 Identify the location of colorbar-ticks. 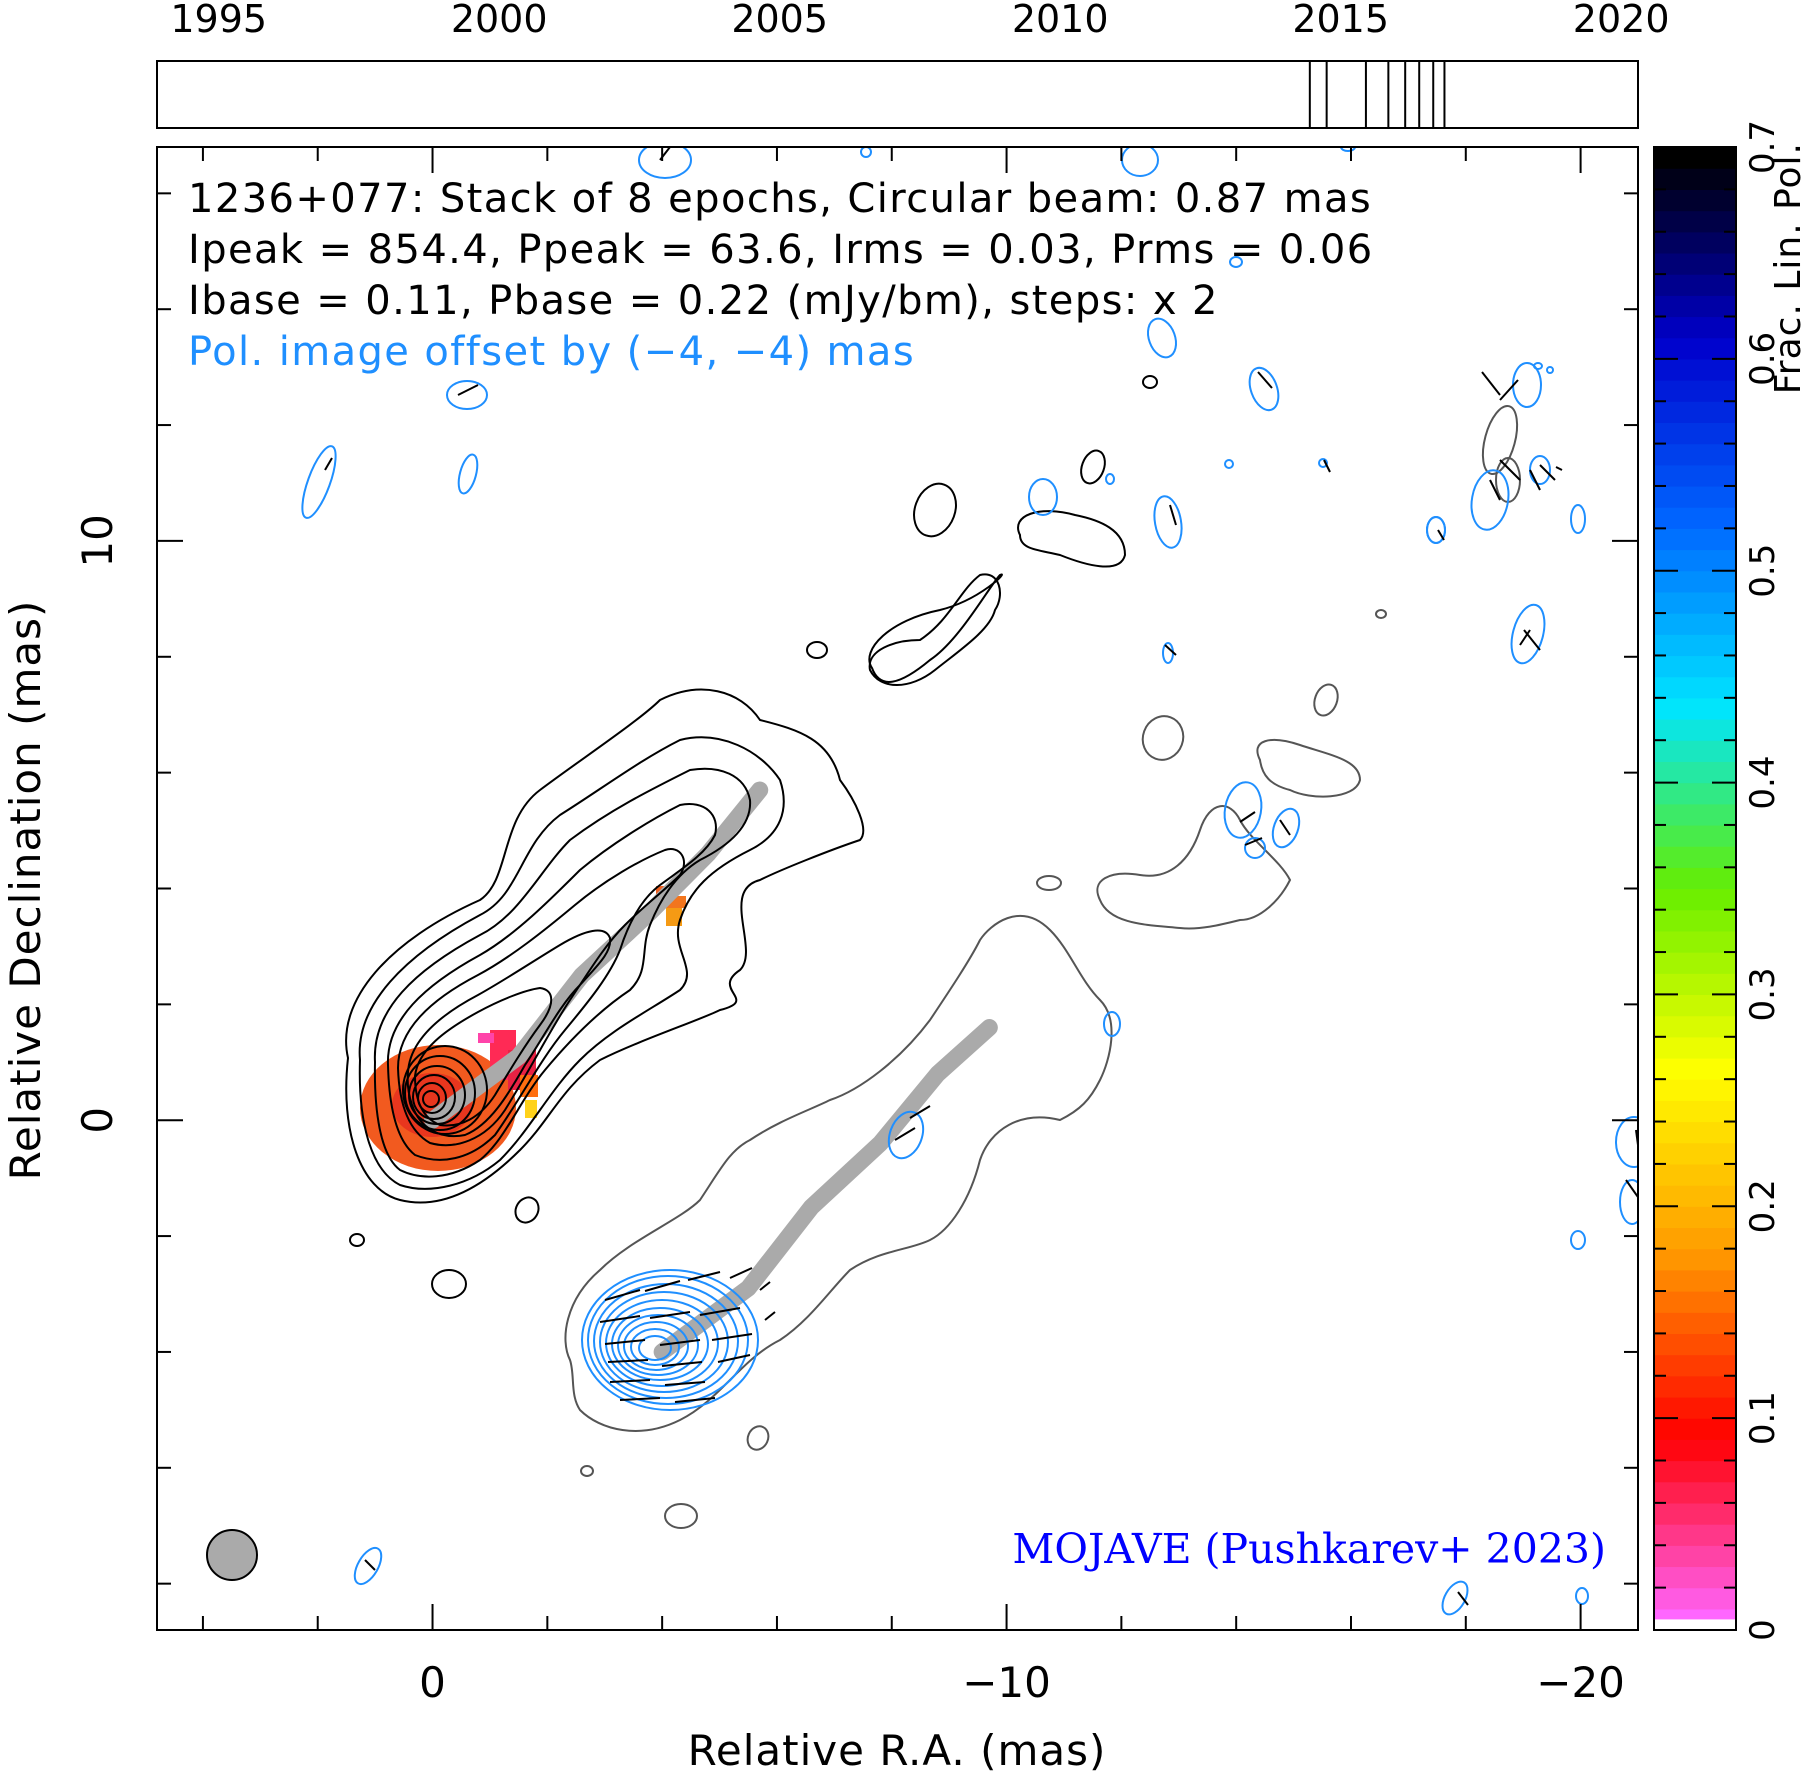
(1695, 888).